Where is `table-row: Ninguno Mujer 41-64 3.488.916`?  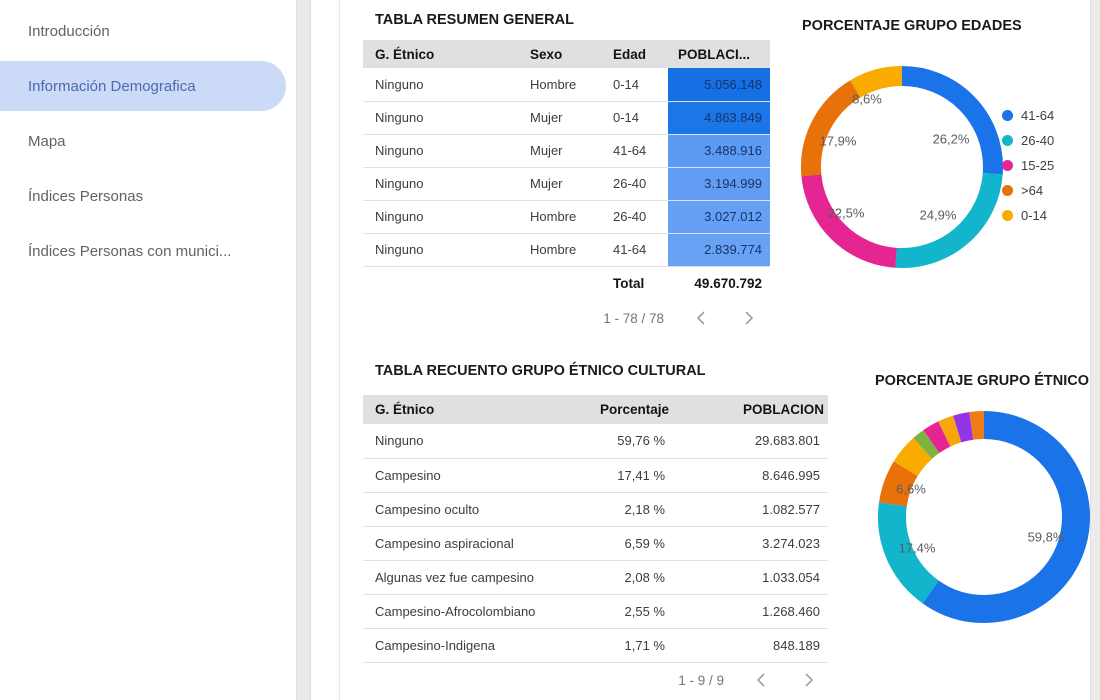
table-row: Ninguno Mujer 41-64 3.488.916 is located at coordinates (566, 151).